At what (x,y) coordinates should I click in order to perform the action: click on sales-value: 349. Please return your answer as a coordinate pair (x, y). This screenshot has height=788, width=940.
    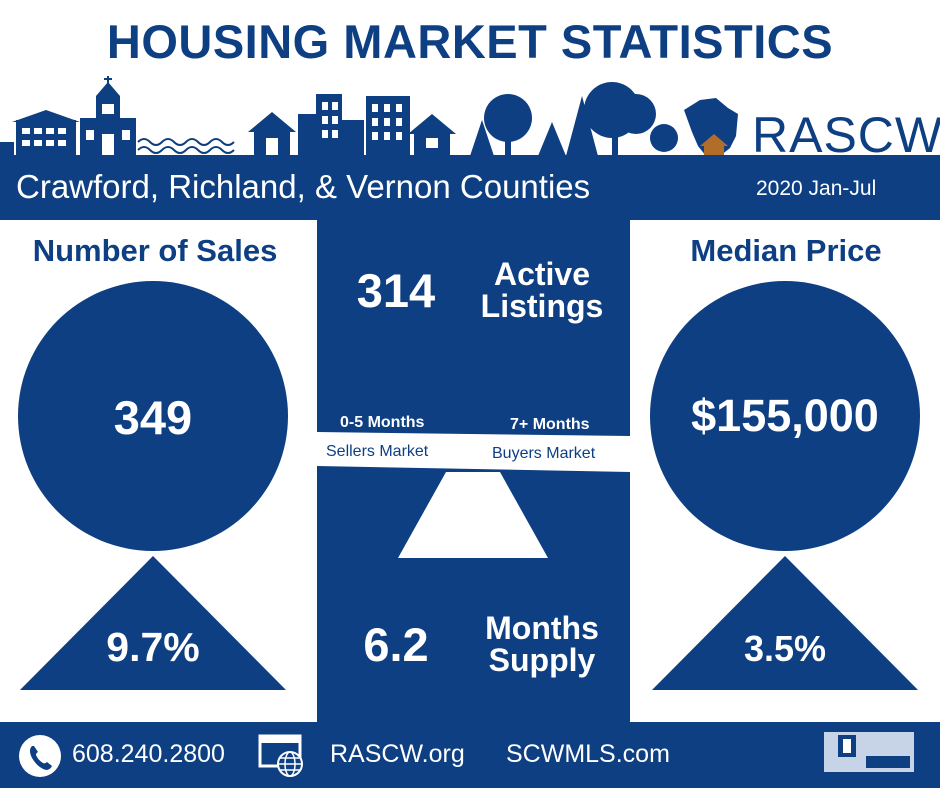
    Looking at the image, I should click on (153, 417).